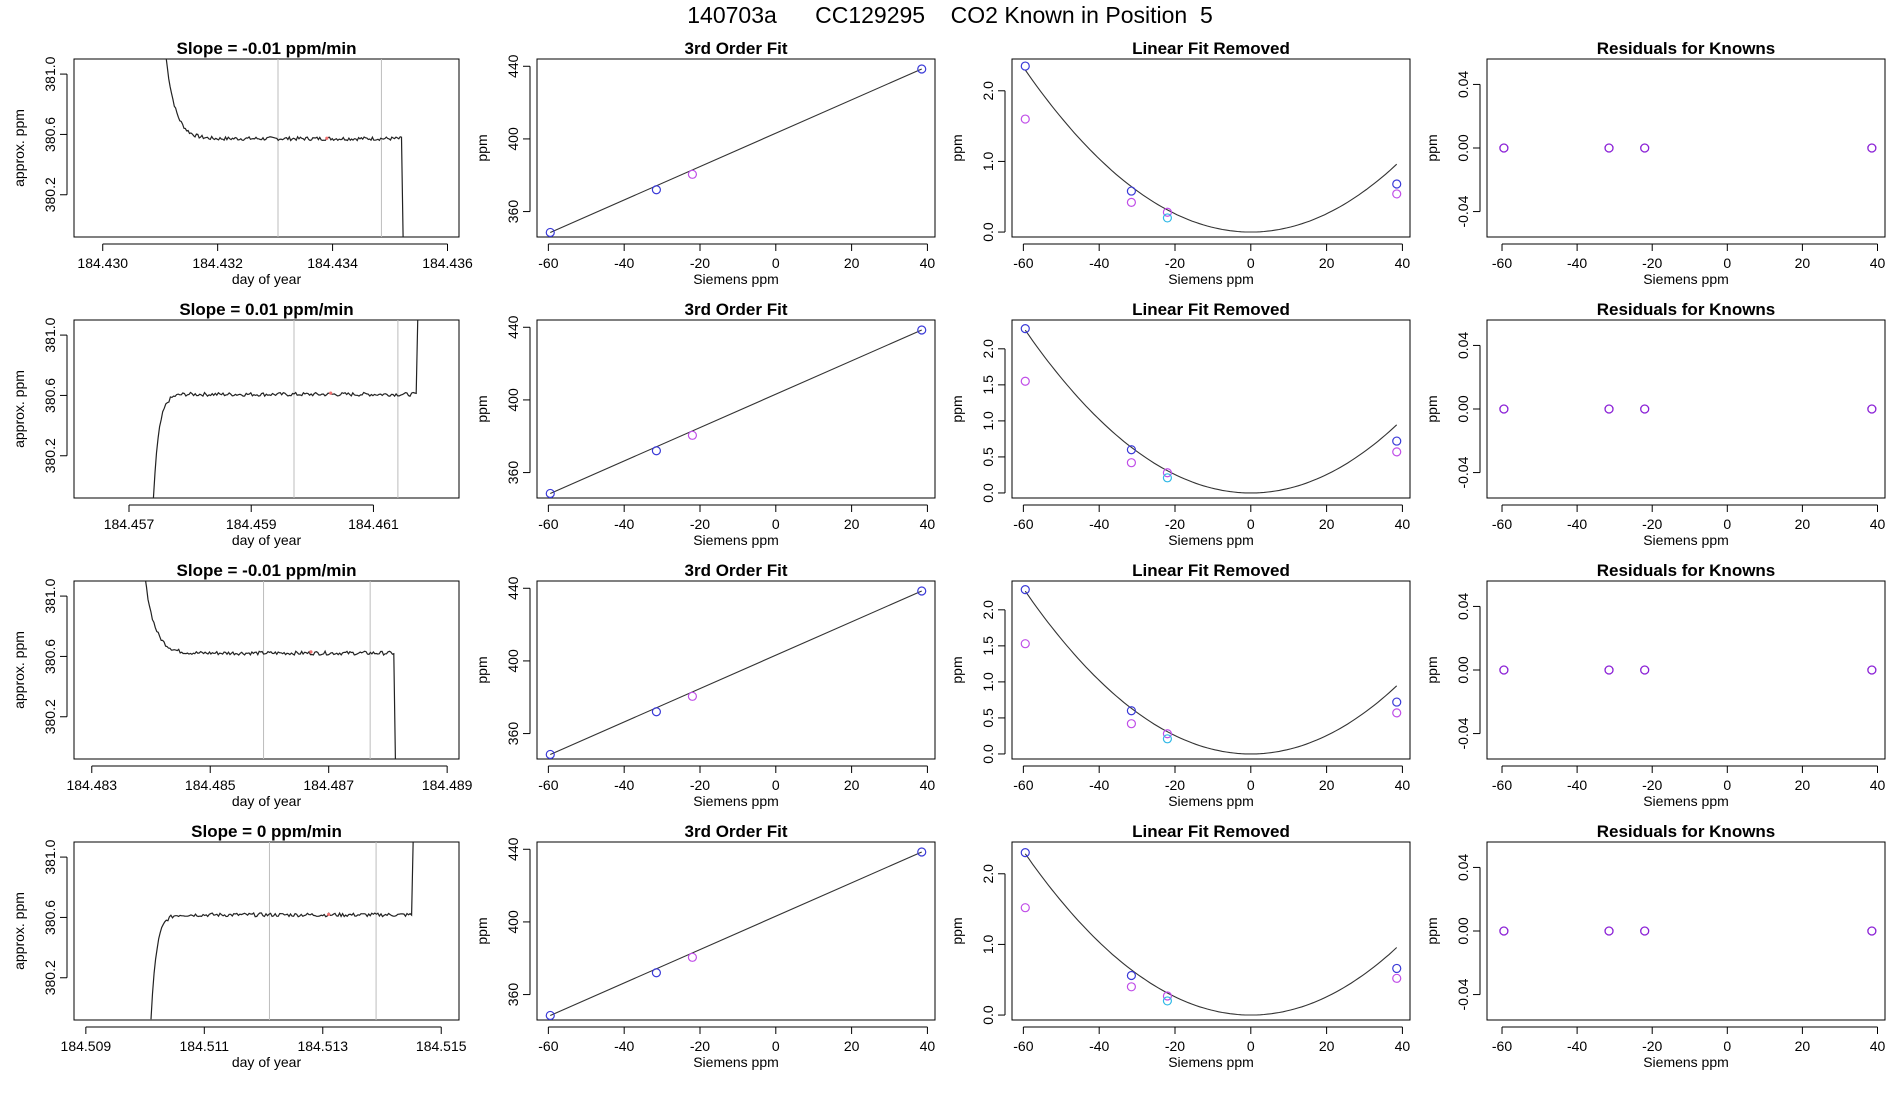  I want to click on y-tick-label: 1.0, so click(988, 682).